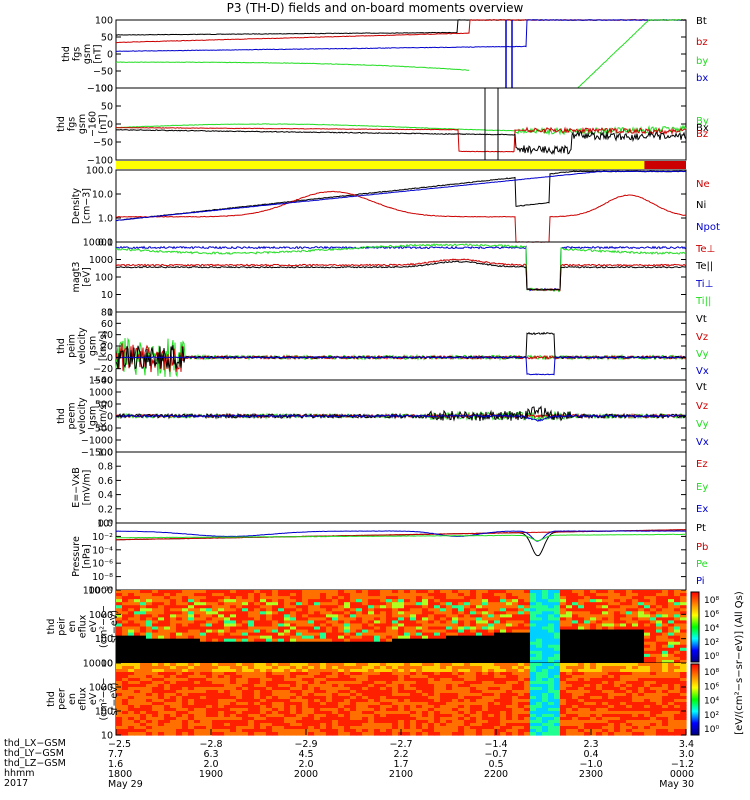 The width and height of the screenshot is (750, 800). Describe the element at coordinates (590, 744) in the screenshot. I see `x-axis-value: 2.3` at that location.